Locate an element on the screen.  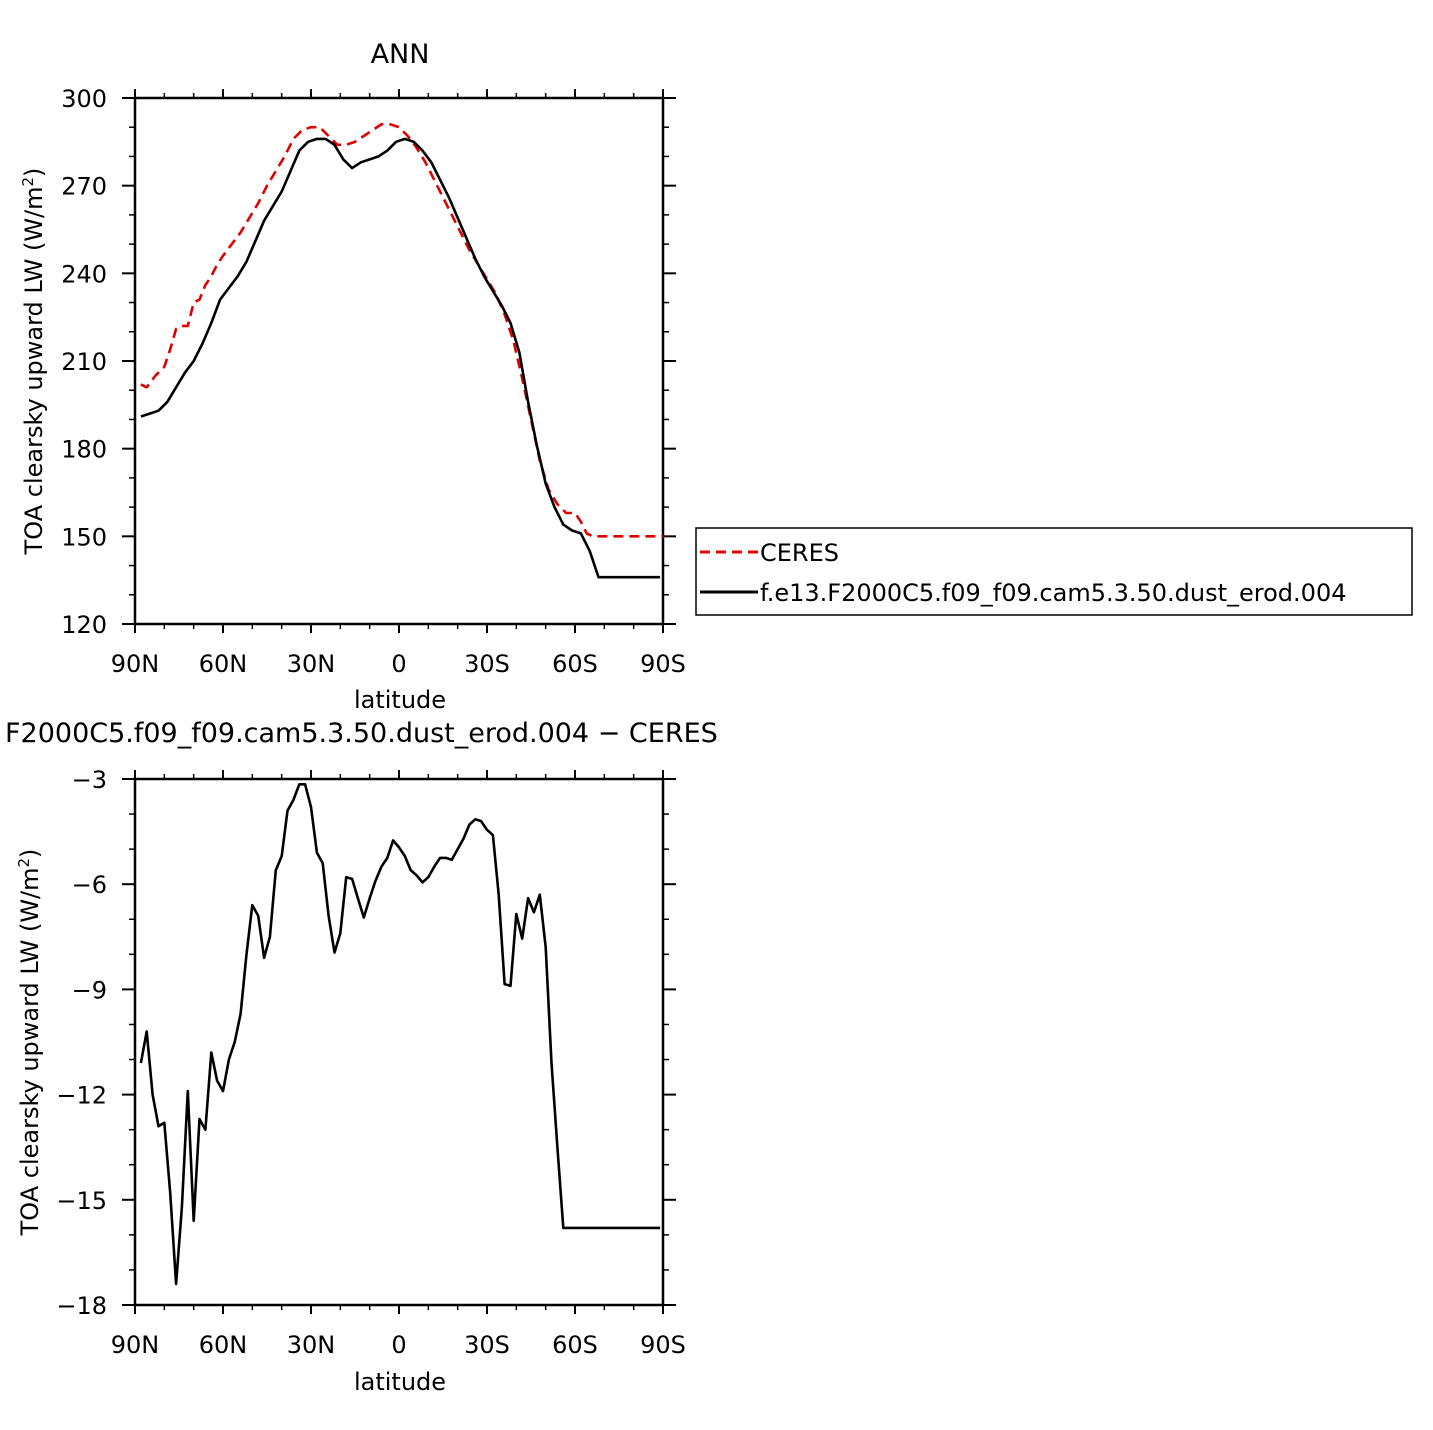
panel-bottom-y-axis-label-main: TOA clearsky upward LW (W/m is located at coordinates (30, 1051).